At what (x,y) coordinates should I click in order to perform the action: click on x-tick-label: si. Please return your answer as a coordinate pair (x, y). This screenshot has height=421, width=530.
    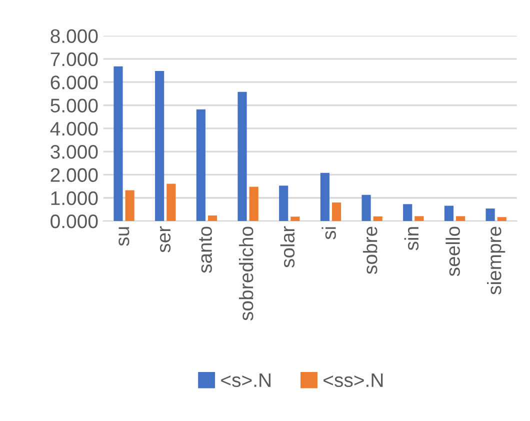
    Looking at the image, I should click on (329, 233).